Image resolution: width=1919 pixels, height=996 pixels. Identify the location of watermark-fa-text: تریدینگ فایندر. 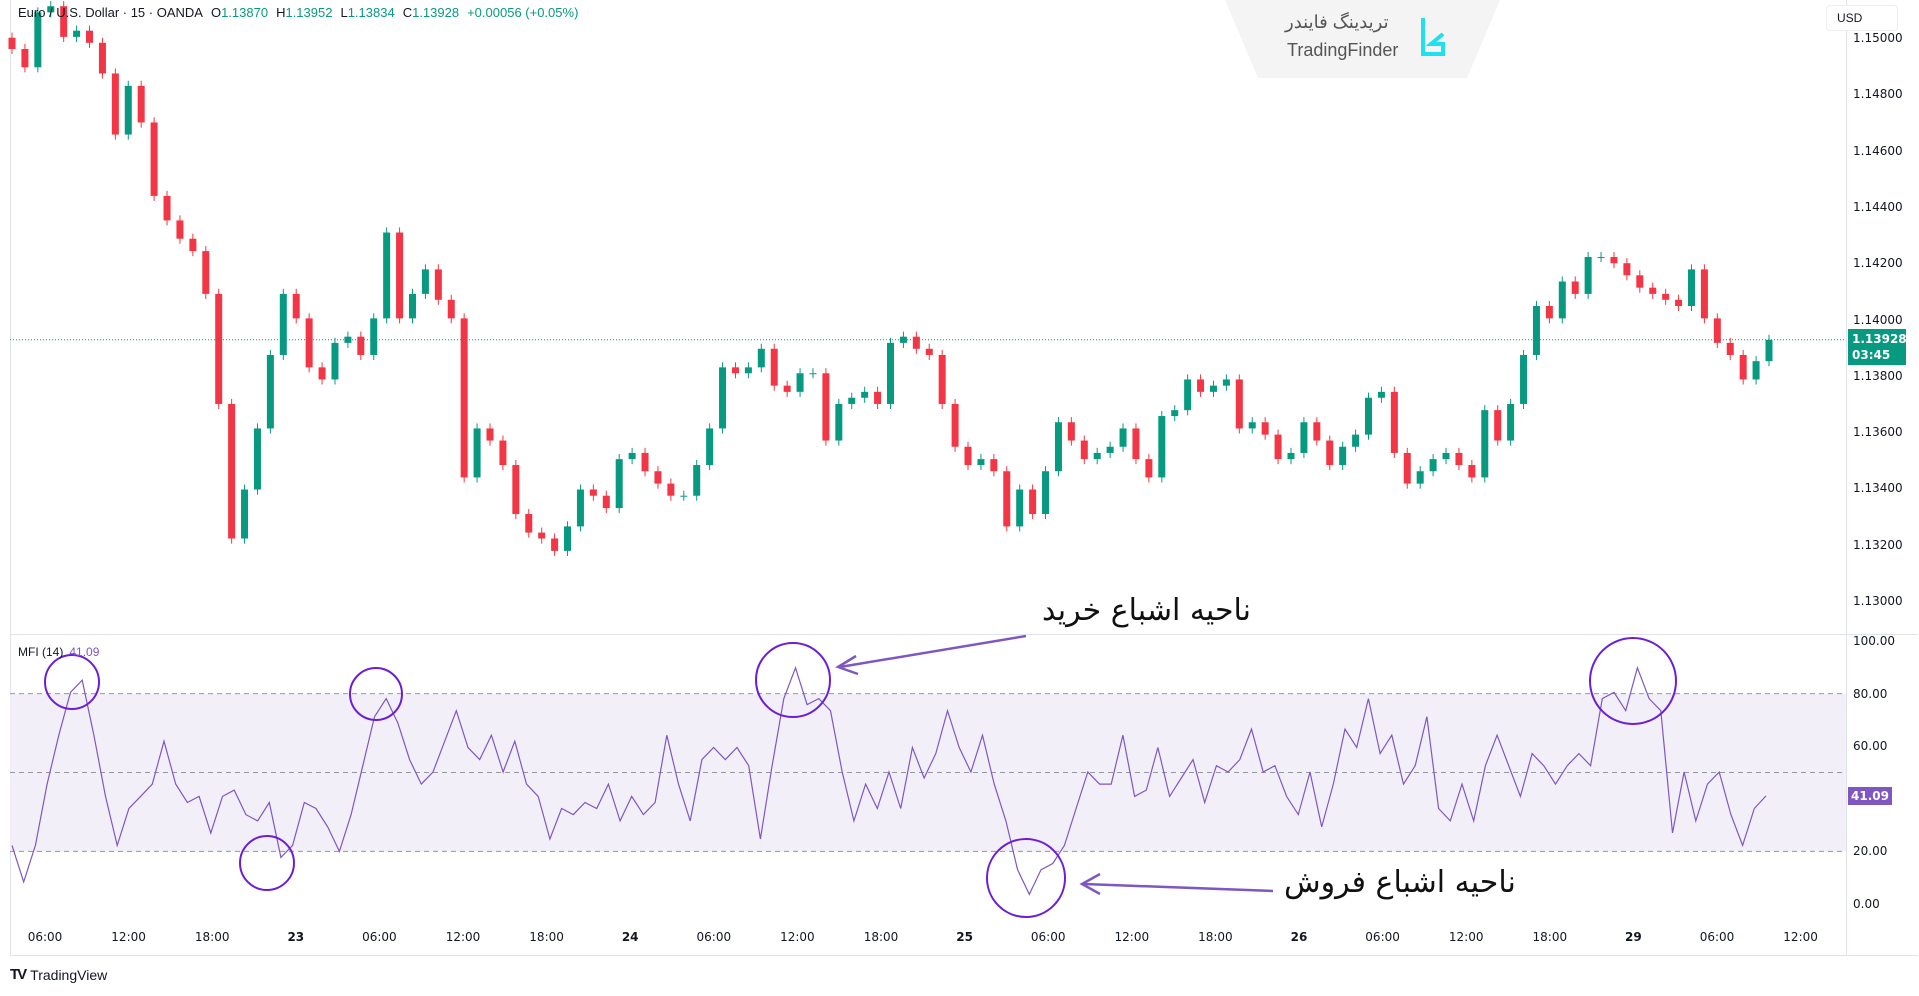
(1337, 22).